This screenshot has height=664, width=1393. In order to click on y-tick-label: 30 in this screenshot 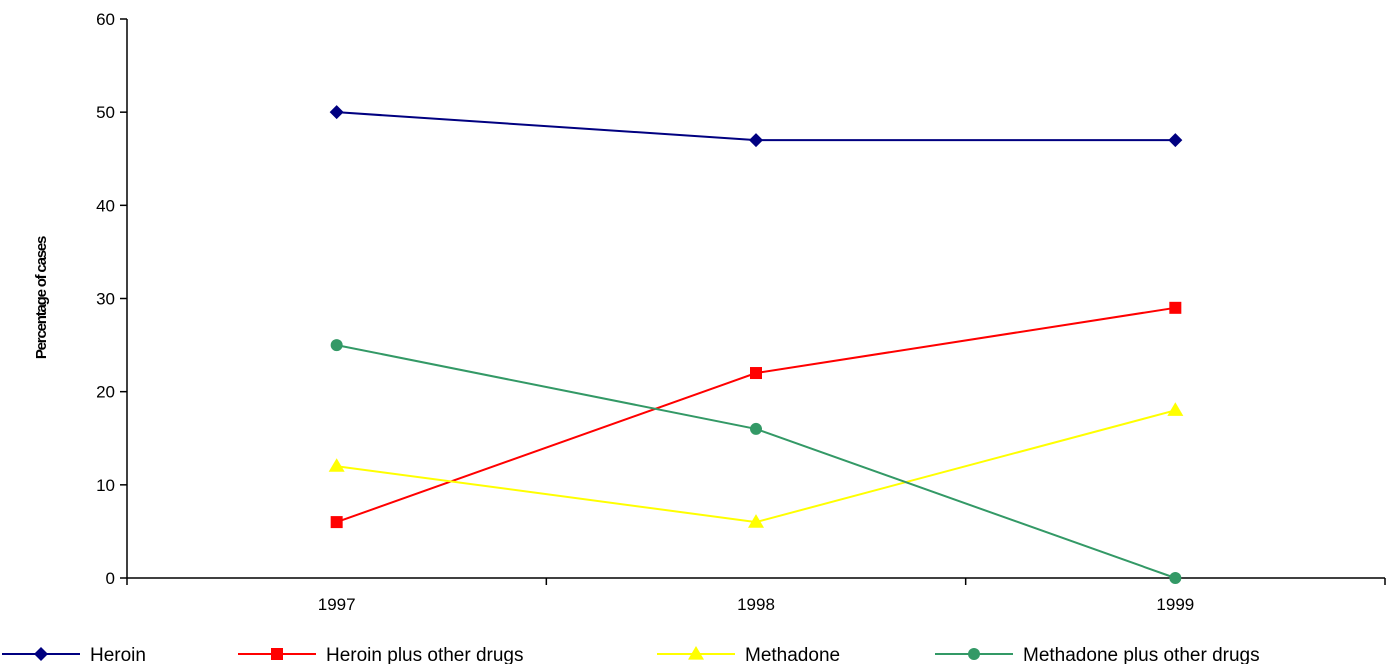, I will do `click(105, 299)`.